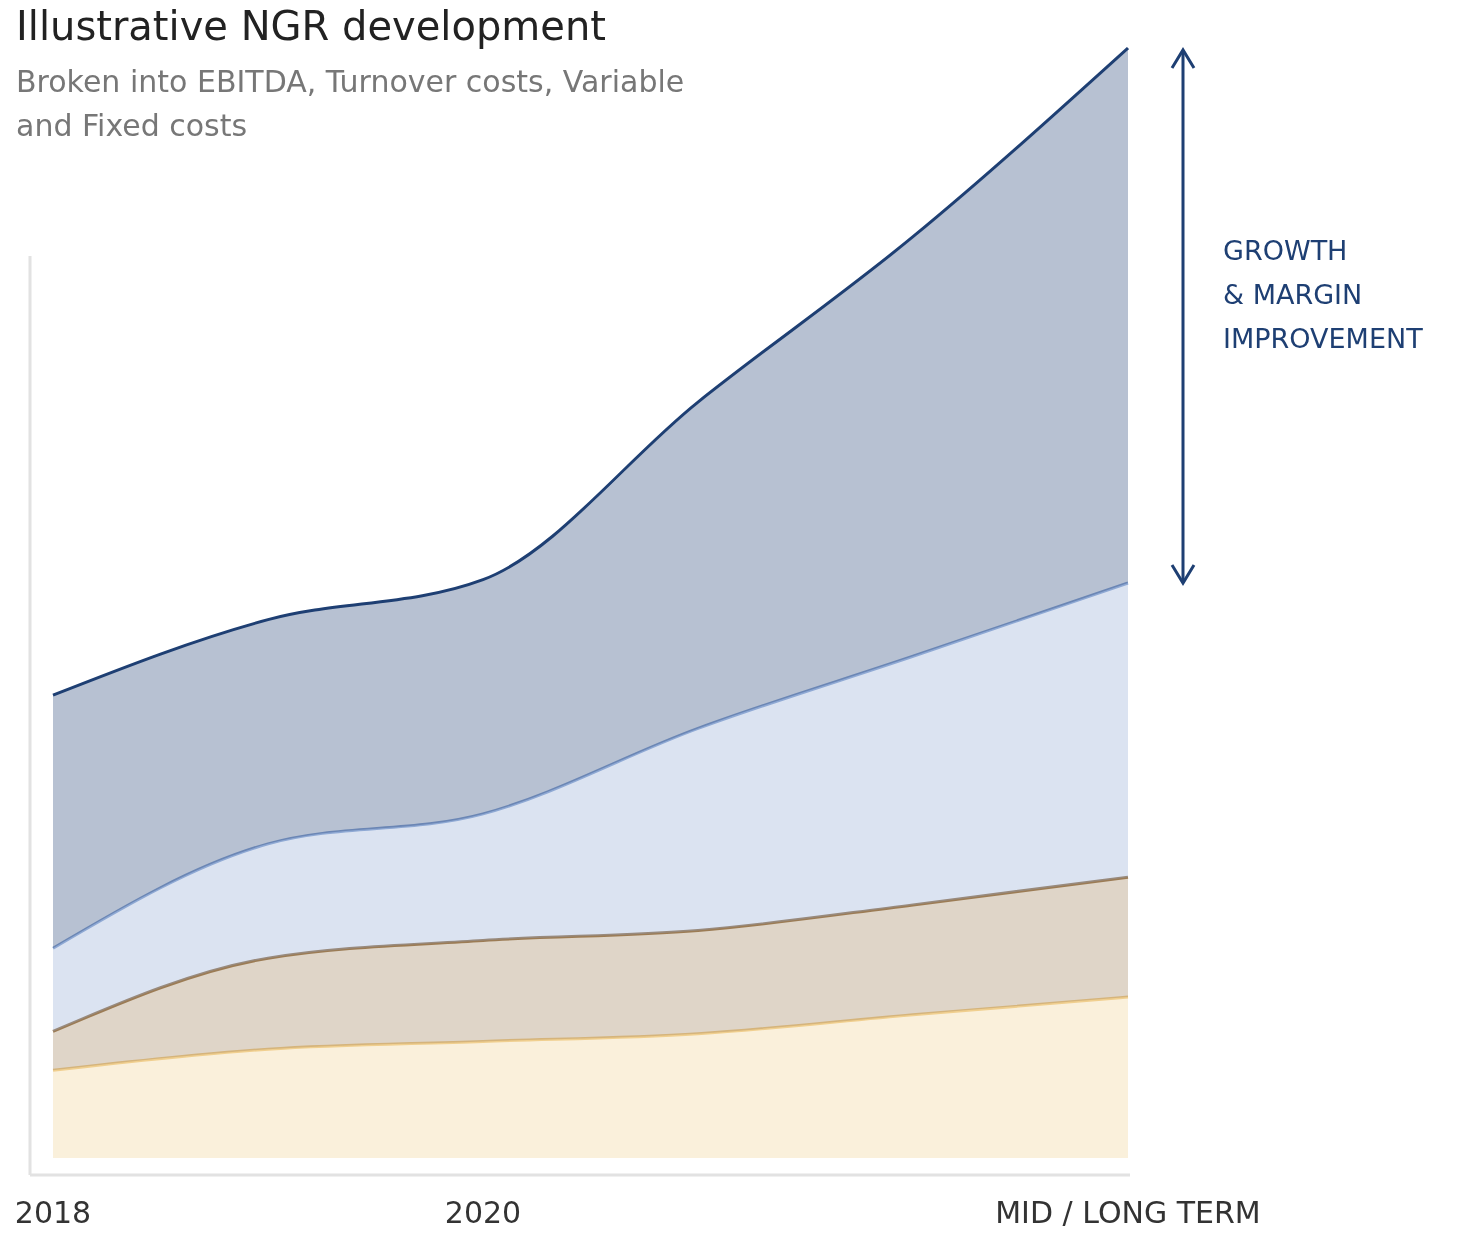  Describe the element at coordinates (350, 103) in the screenshot. I see `text: Broken into EBITDA, Turnover costs, Variable and Fixed costs` at that location.